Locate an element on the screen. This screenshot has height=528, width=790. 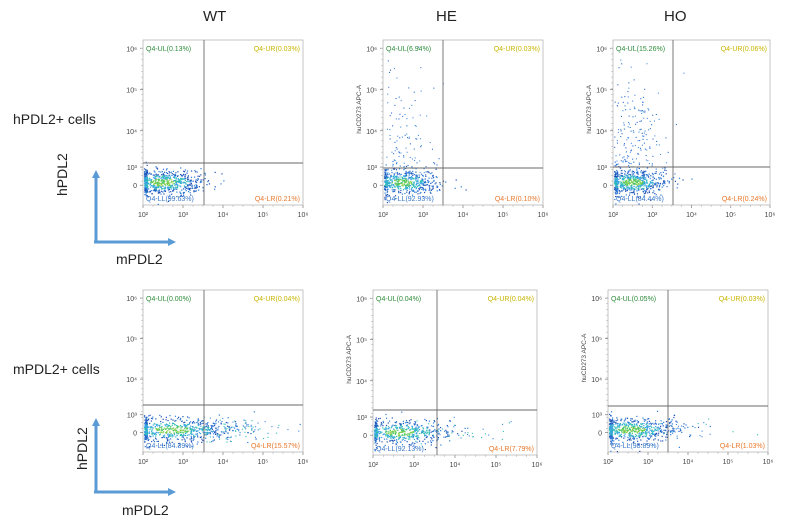
quadrant-label-ll: Q4-LL(84.44%) is located at coordinates (640, 199).